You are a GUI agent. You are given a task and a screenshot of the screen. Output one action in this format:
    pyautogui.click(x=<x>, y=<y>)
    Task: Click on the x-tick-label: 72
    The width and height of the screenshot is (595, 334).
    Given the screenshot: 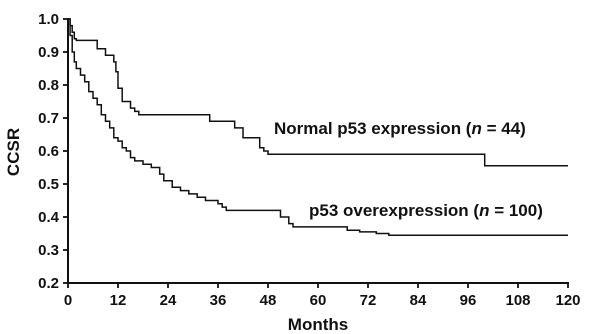 What is the action you would take?
    pyautogui.click(x=368, y=300)
    